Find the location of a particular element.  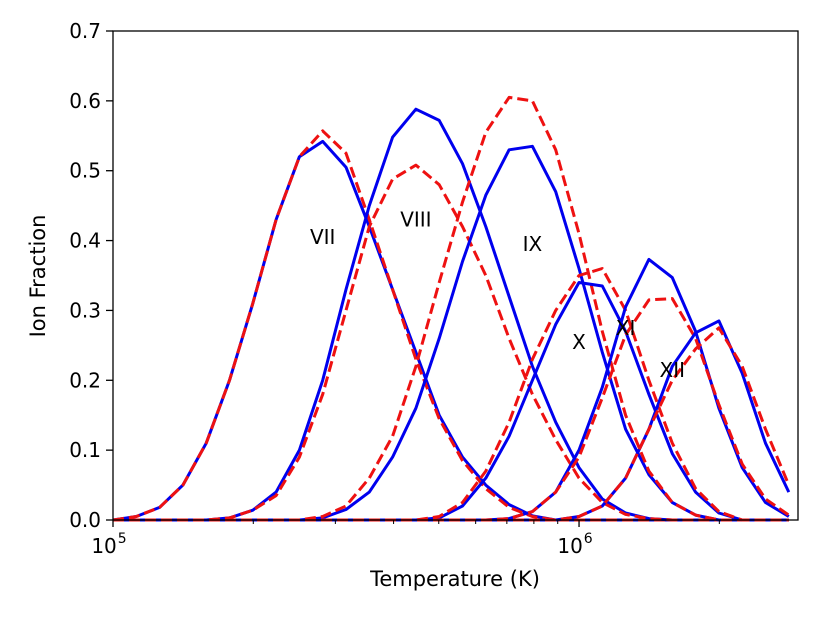

ion-label-xii: XII is located at coordinates (673, 370).